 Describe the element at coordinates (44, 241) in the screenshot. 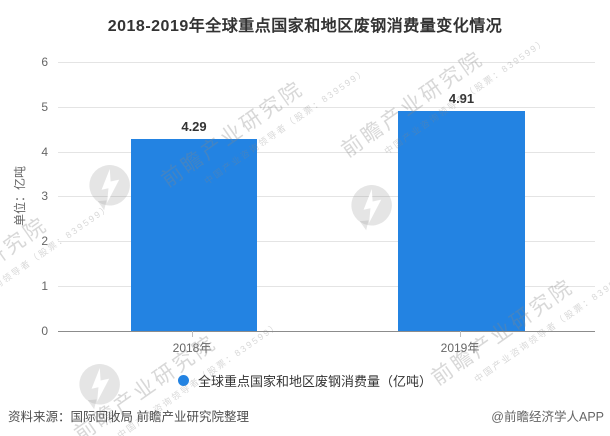

I see `y-tick-label: 2` at that location.